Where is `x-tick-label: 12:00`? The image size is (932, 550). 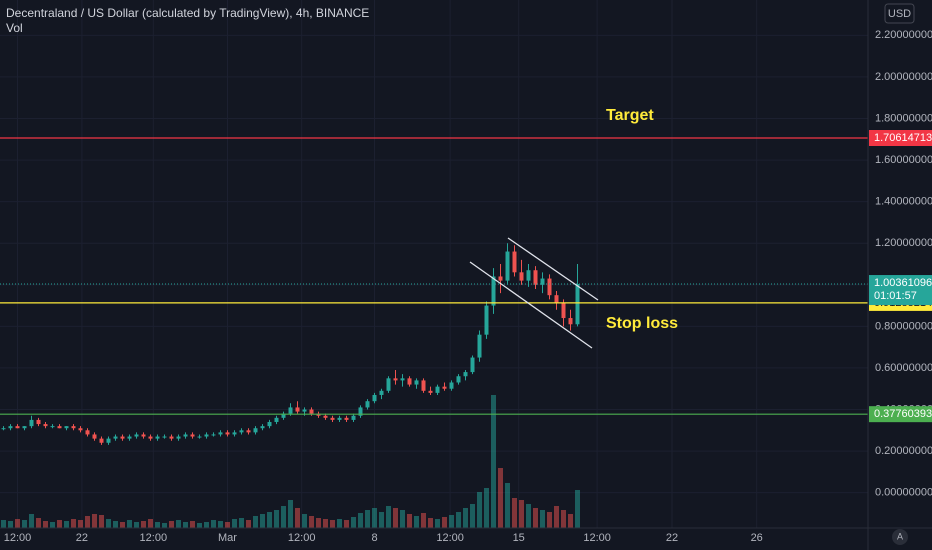 x-tick-label: 12:00 is located at coordinates (154, 538).